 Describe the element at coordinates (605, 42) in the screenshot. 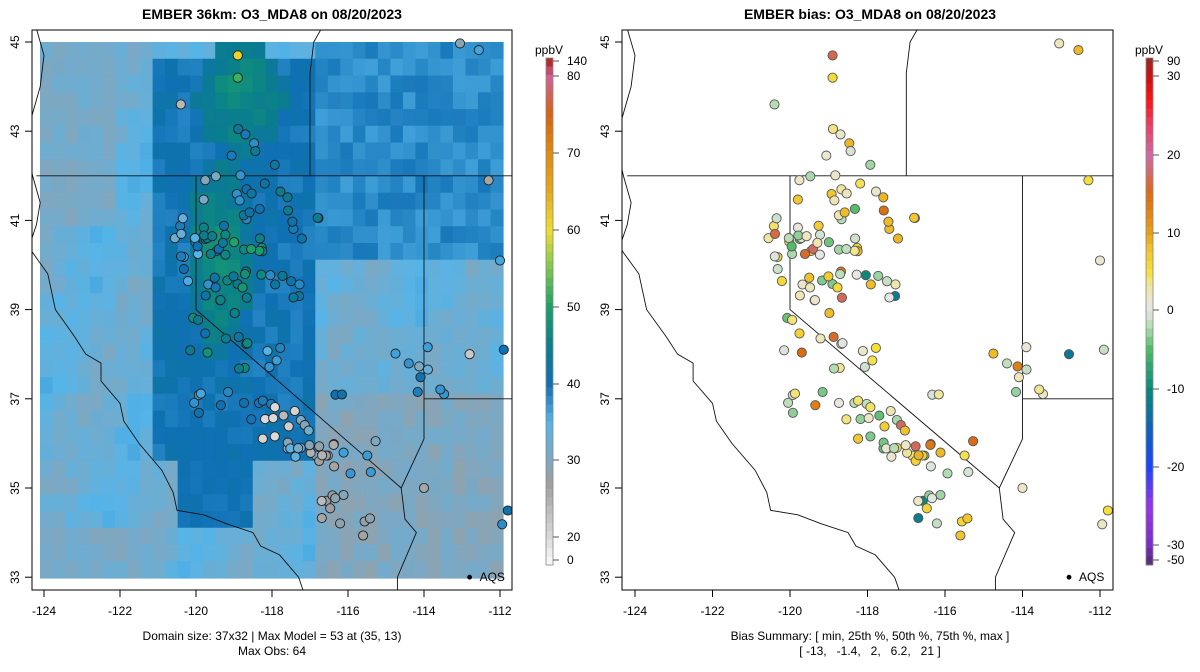

I see `y-tick-label: 45` at that location.